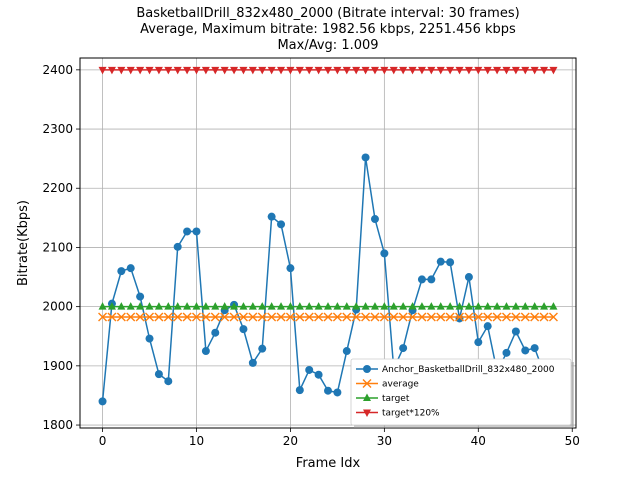 The width and height of the screenshot is (640, 480). I want to click on legend-box, so click(461, 392).